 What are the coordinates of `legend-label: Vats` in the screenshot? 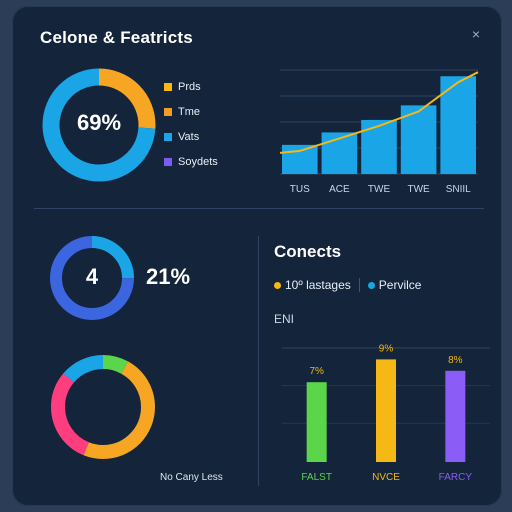 It's located at (189, 136).